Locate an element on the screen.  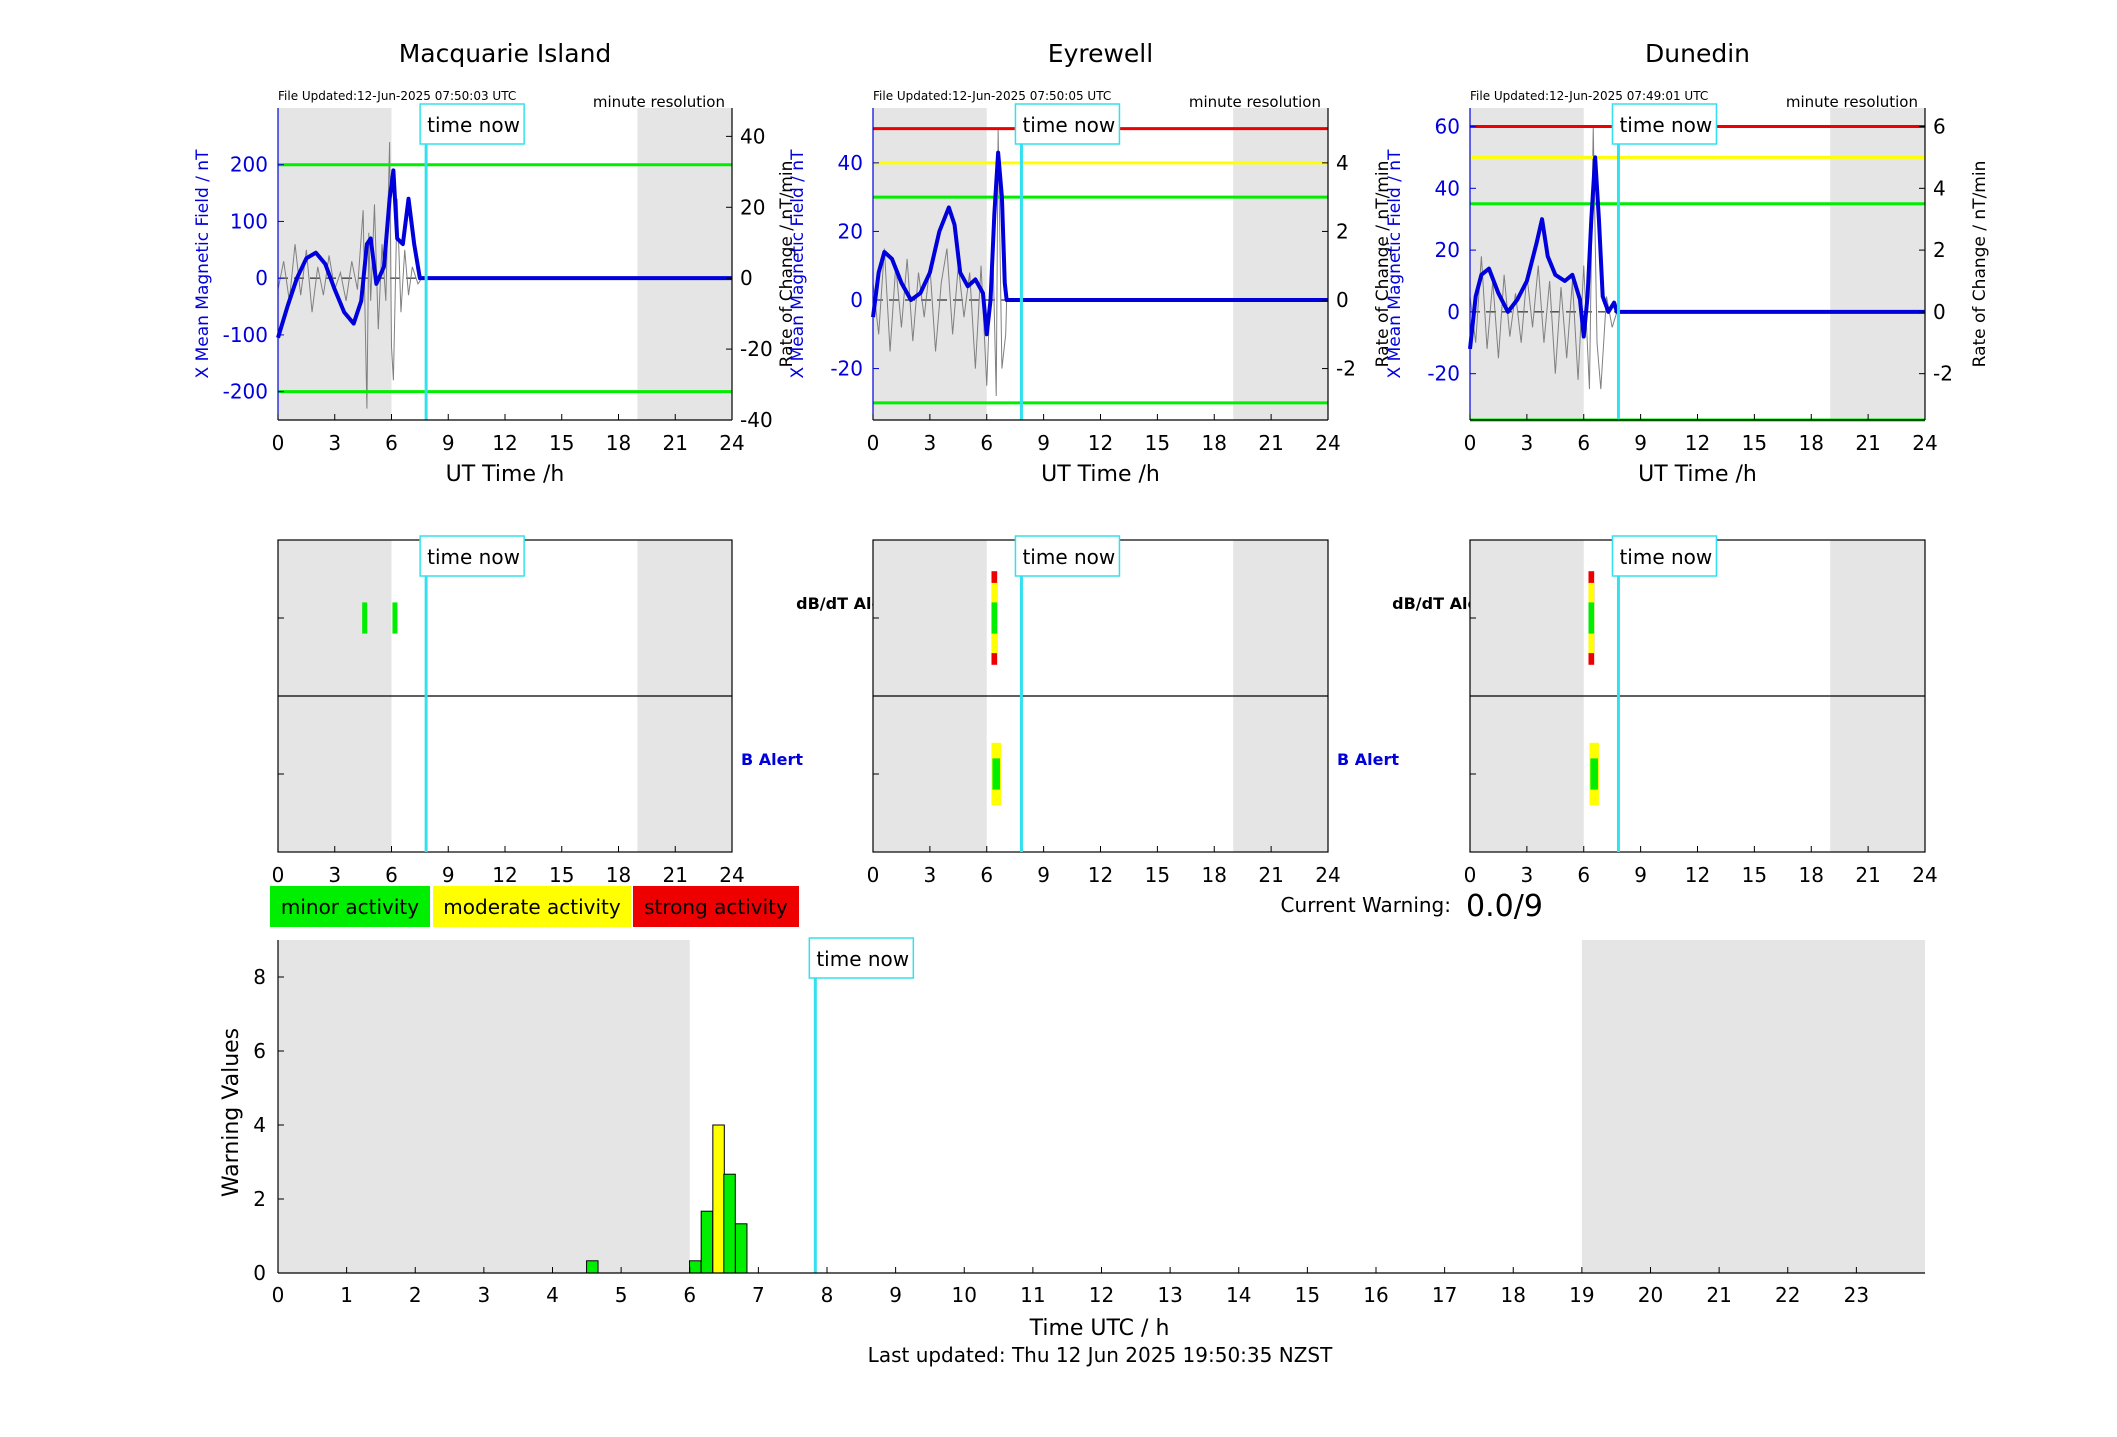
warning-x-tick-label: 13 is located at coordinates (1169, 1295).